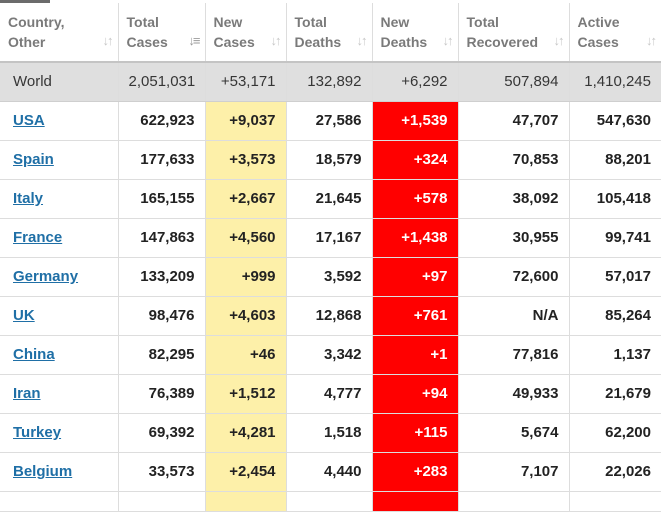 The width and height of the screenshot is (661, 512). What do you see at coordinates (614, 33) in the screenshot?
I see `header-active-cases: Active Cases ↓↑` at bounding box center [614, 33].